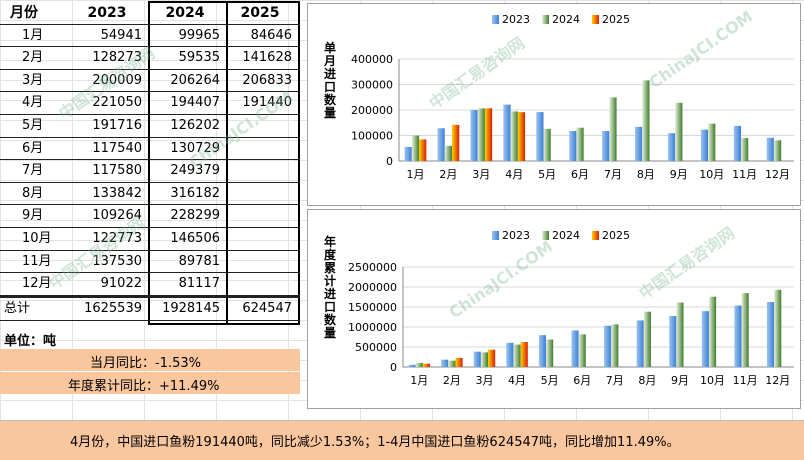  I want to click on table-cell: 5月, so click(33, 125).